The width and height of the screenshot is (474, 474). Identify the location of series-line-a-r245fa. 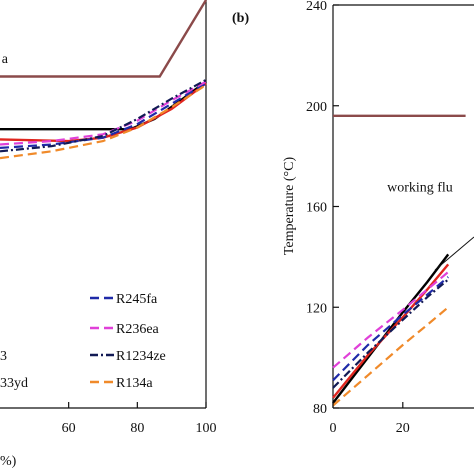
(103, 115).